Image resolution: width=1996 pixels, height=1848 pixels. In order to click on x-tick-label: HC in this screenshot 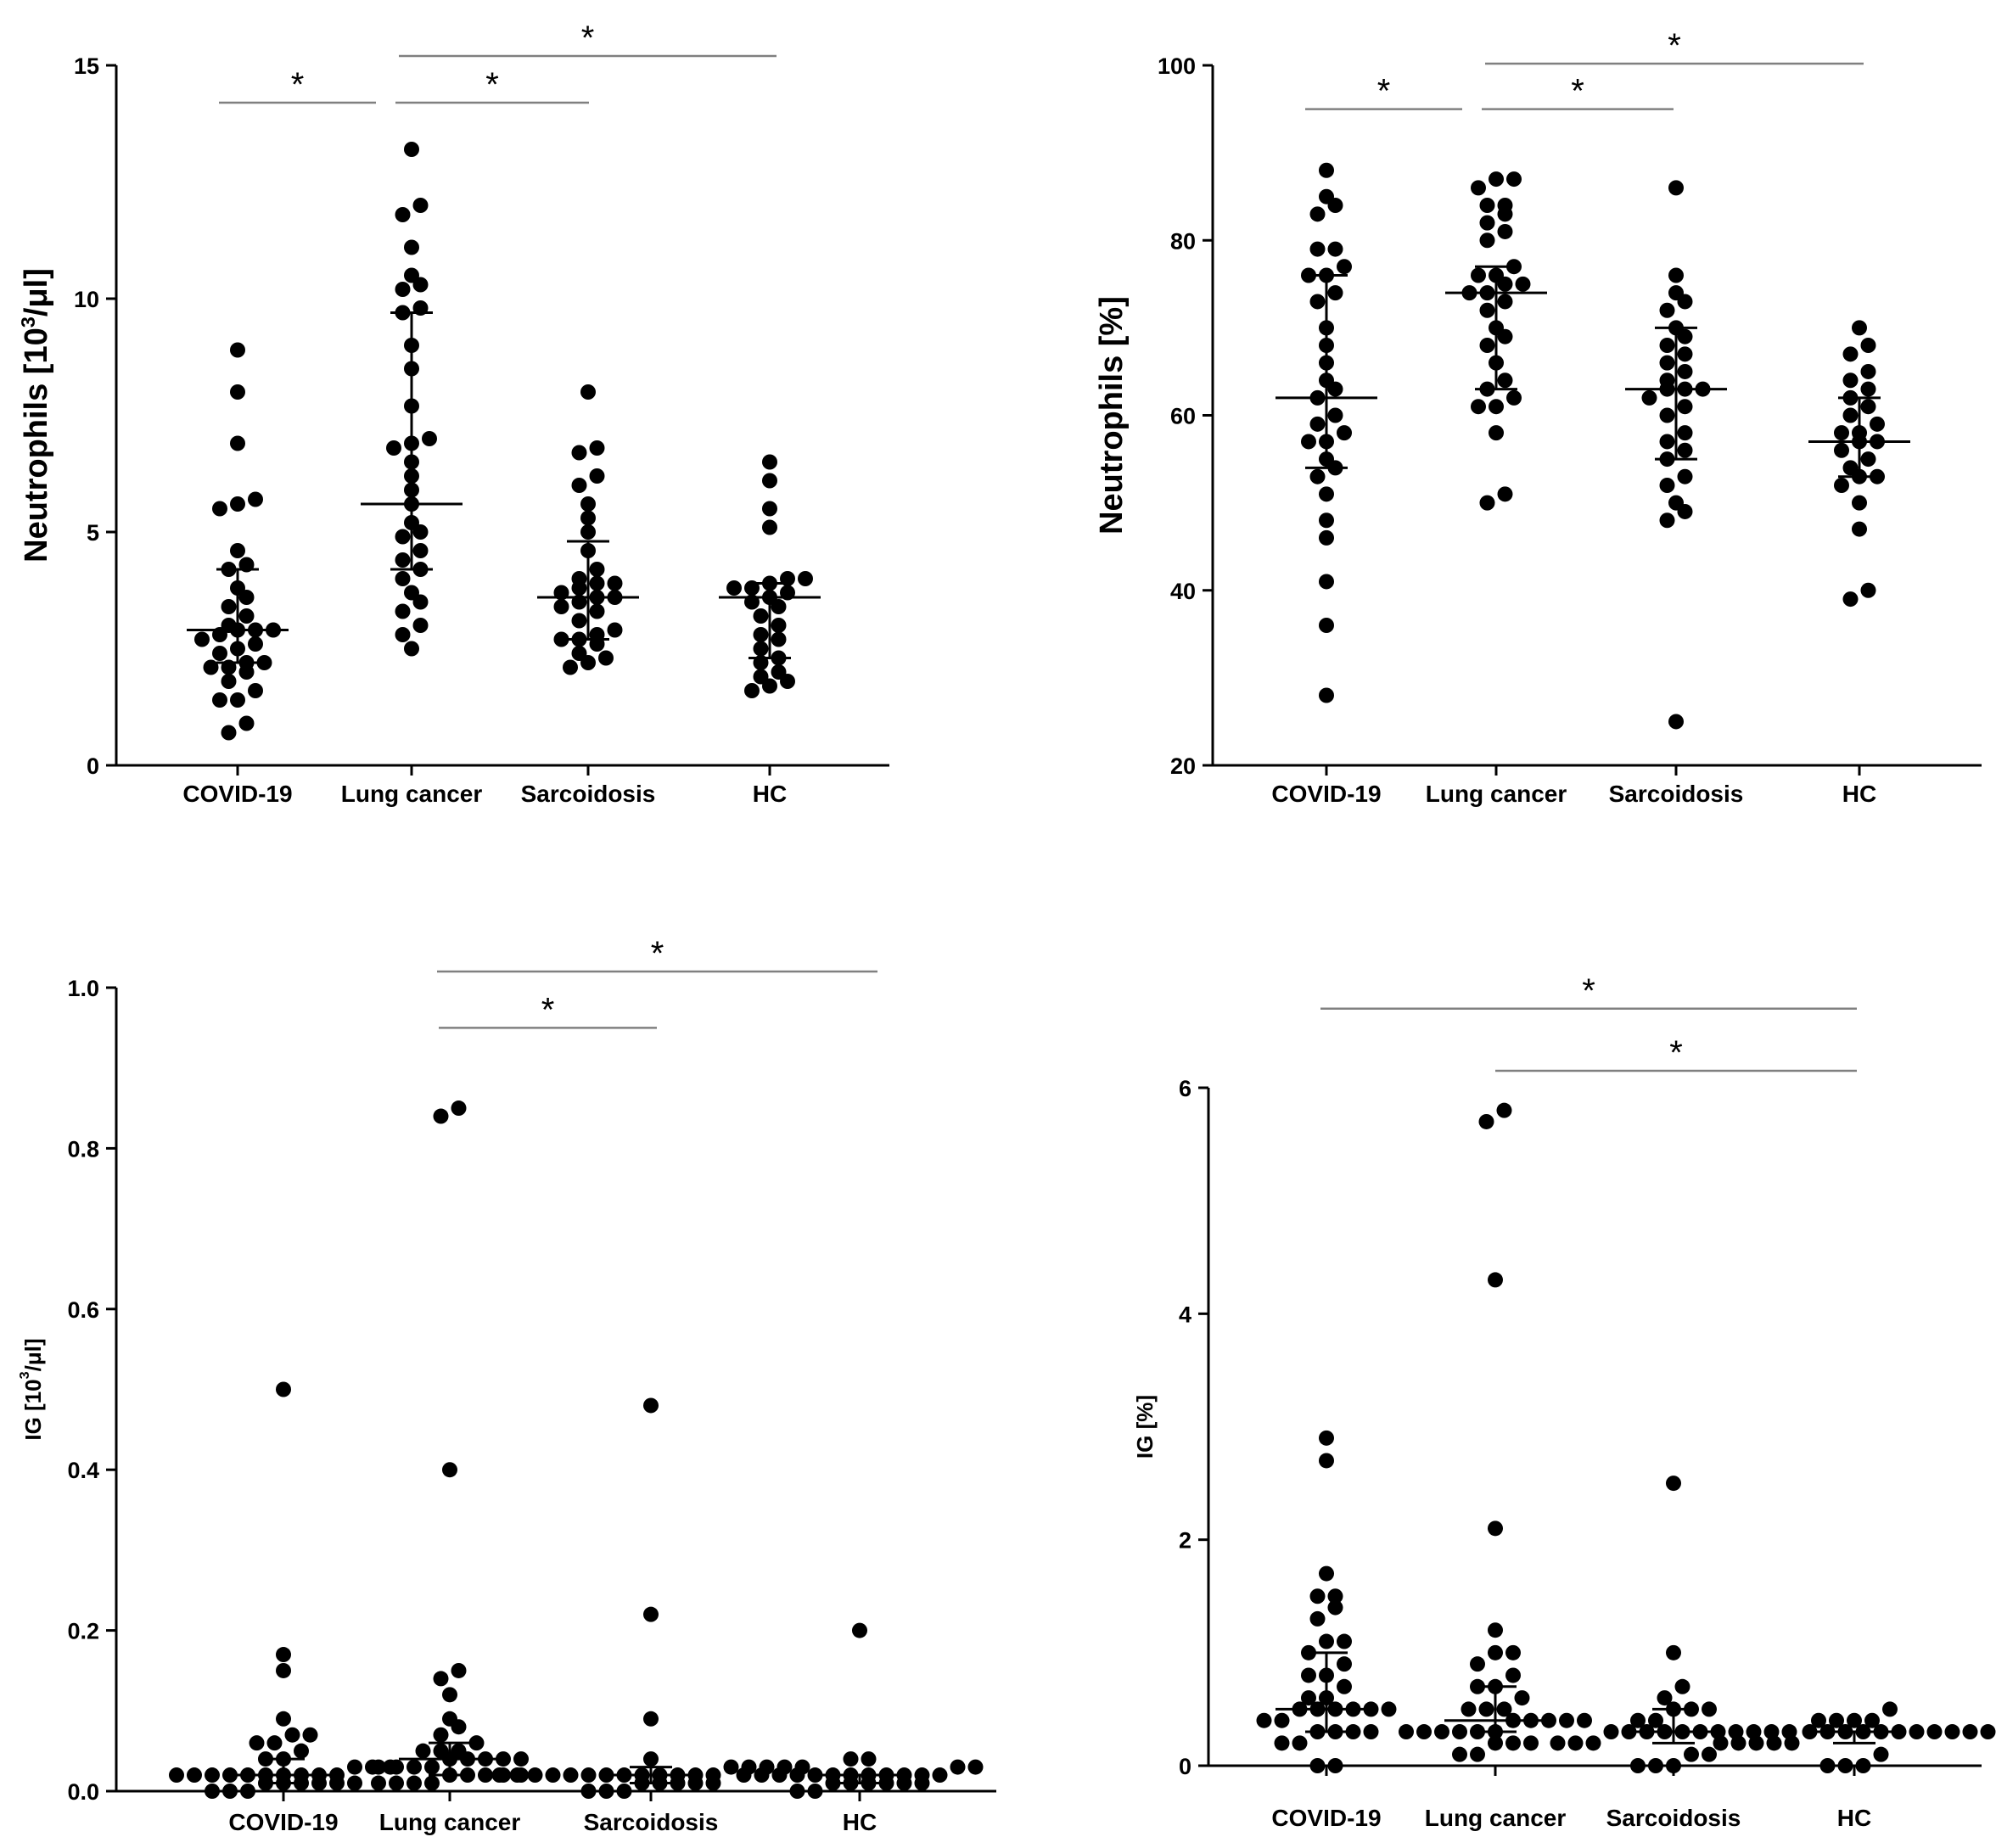, I will do `click(860, 1822)`.